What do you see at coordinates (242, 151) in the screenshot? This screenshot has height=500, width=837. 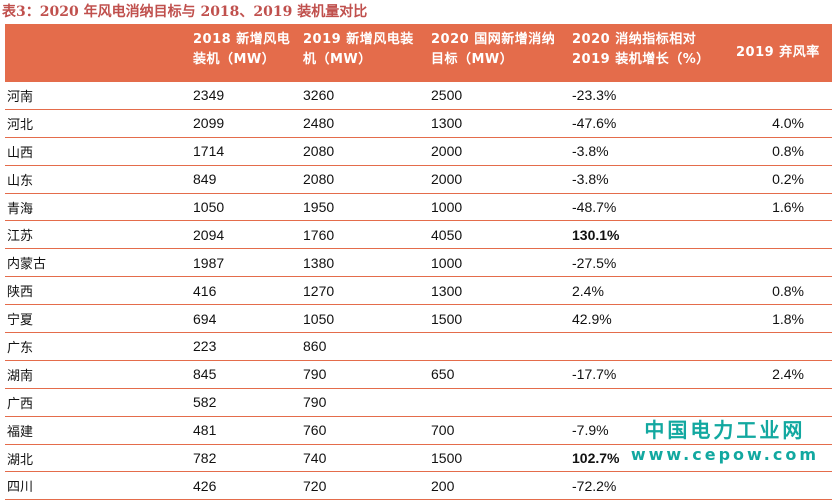 I see `value-cell: 1714` at bounding box center [242, 151].